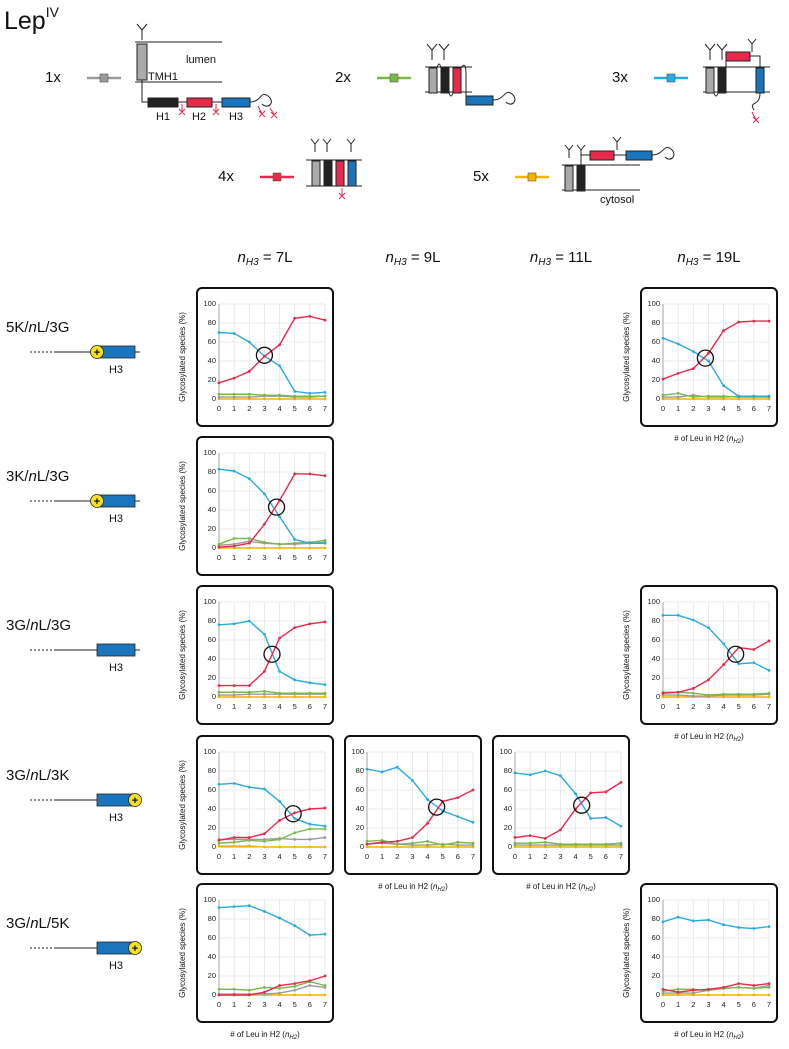  What do you see at coordinates (678, 1004) in the screenshot?
I see `x-tick-label: 1` at bounding box center [678, 1004].